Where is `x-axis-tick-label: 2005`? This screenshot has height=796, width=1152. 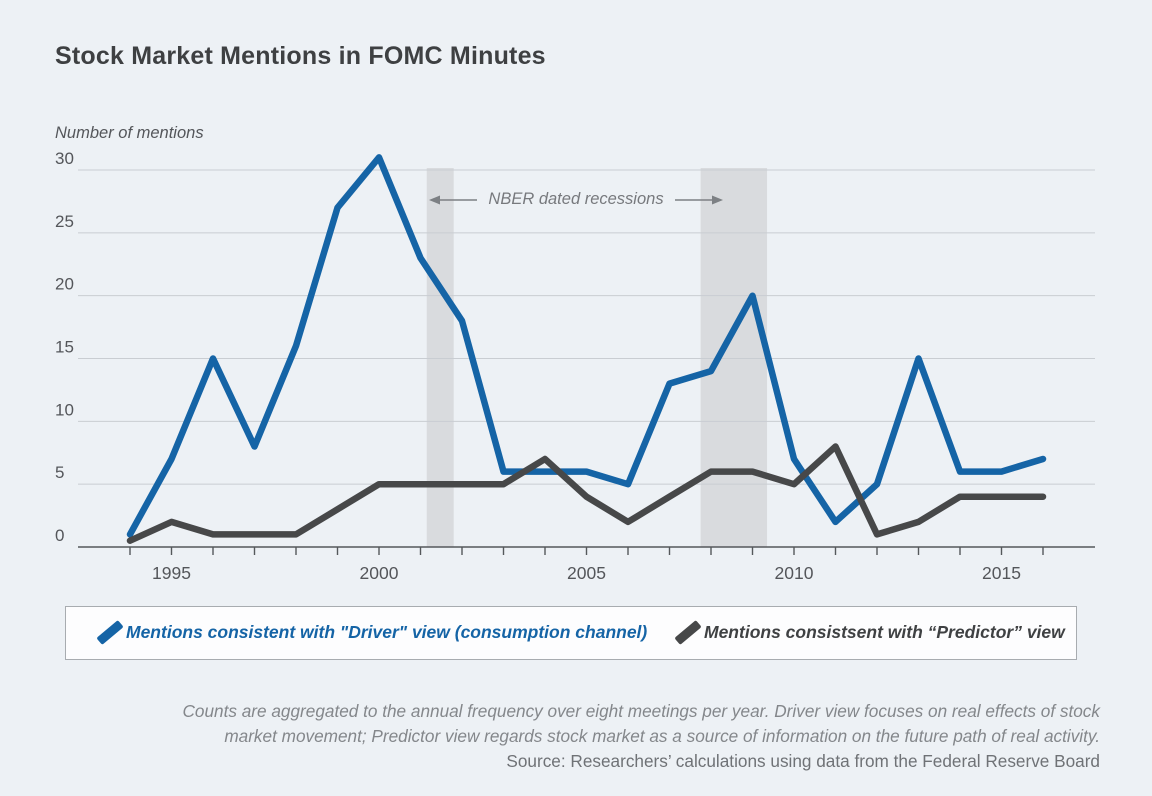
x-axis-tick-label: 2005 is located at coordinates (586, 573).